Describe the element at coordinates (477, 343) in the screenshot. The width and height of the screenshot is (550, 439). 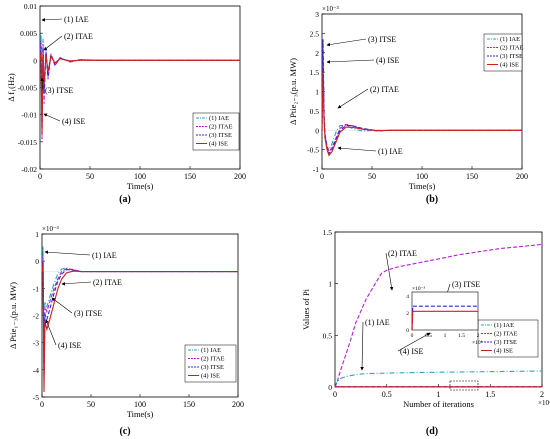
I see `inset-x-exponent: ×10⁴` at that location.